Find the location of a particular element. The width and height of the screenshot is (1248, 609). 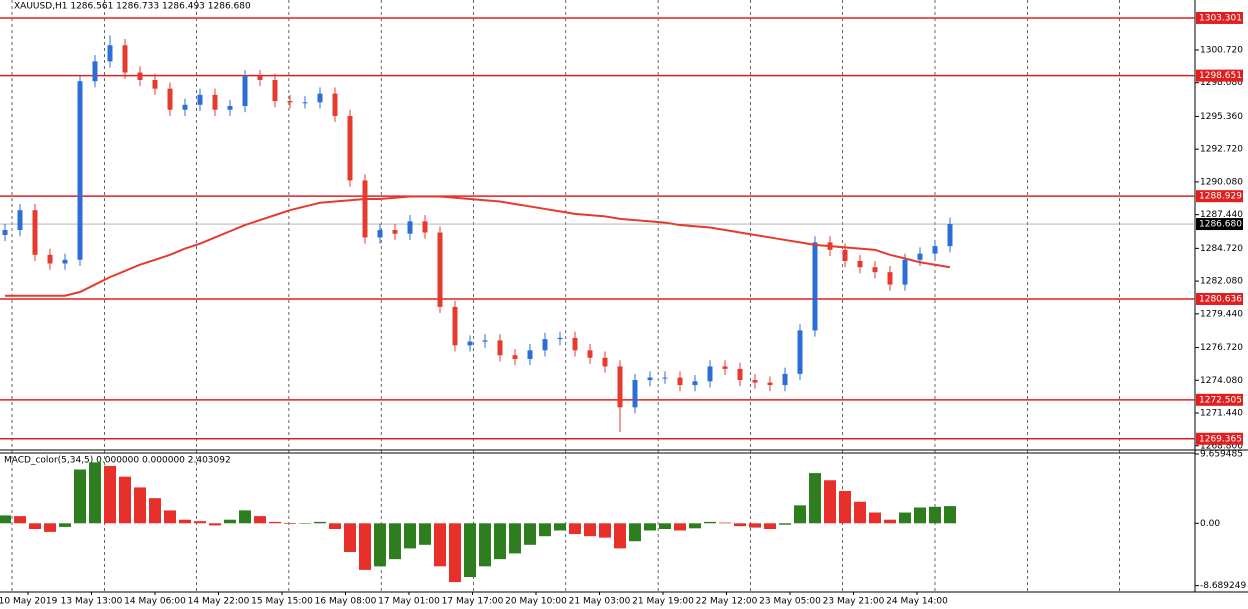

x-tick-label: 21 May 03:00 is located at coordinates (600, 602).